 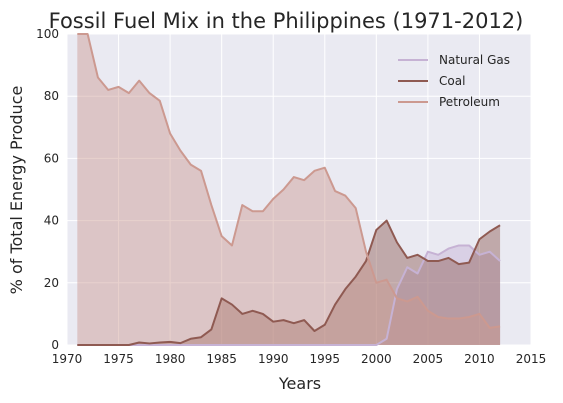 I want to click on x-tick-label: 2000, so click(x=376, y=359).